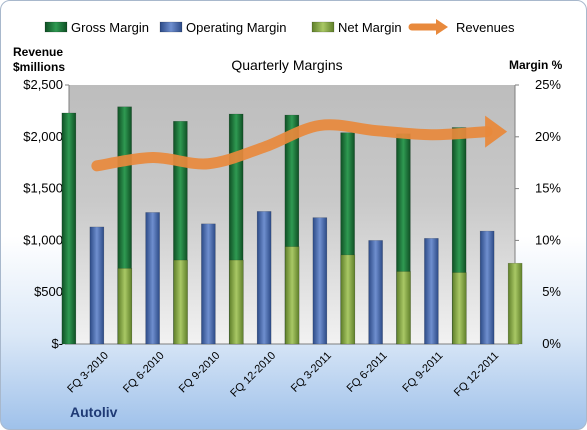 This screenshot has height=430, width=587. Describe the element at coordinates (551, 291) in the screenshot. I see `right-tick-label: 5%` at that location.